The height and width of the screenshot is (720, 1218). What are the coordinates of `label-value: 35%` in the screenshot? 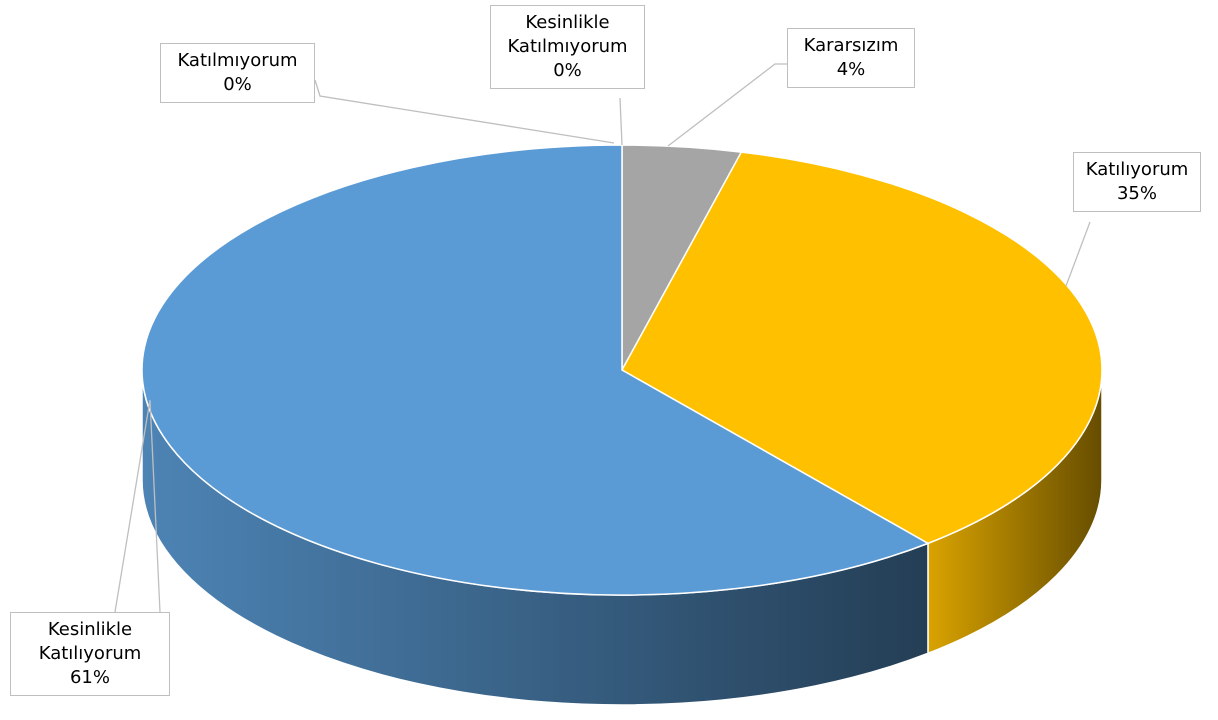 It's located at (1136, 193).